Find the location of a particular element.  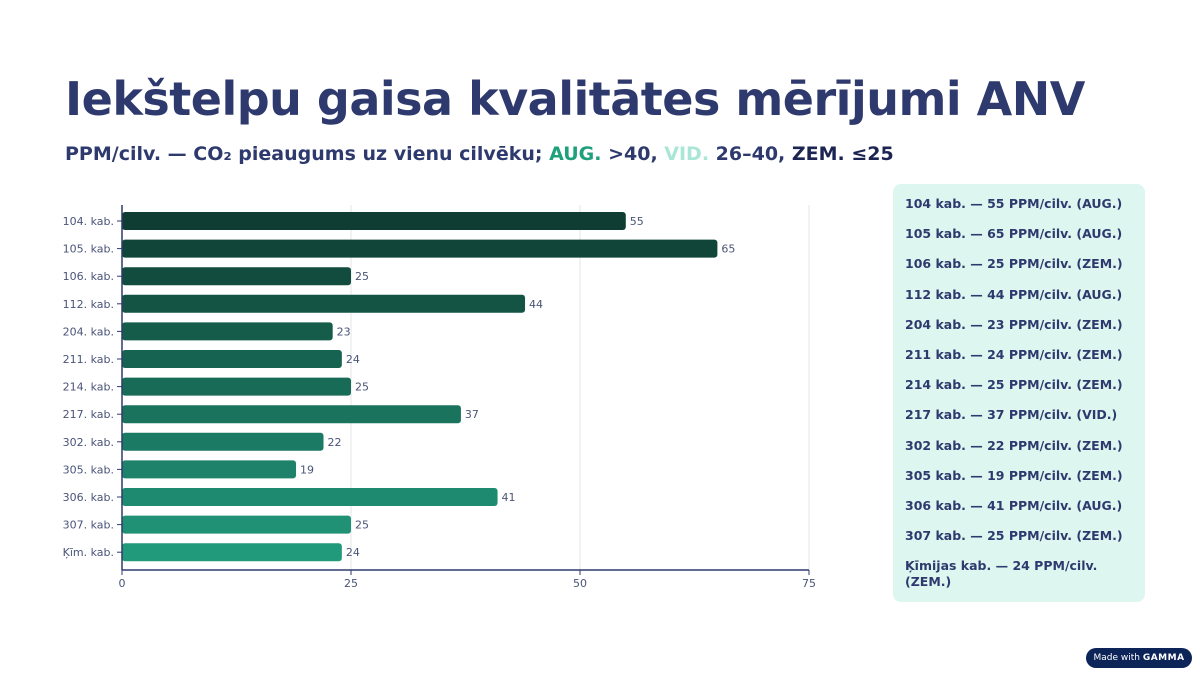

summary-item: 112 kab. — 44 PPM/cilv. (AUG.) is located at coordinates (1014, 294).